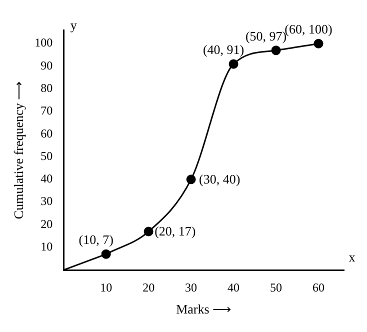 The width and height of the screenshot is (367, 332). I want to click on x-tick-label: 30, so click(191, 287).